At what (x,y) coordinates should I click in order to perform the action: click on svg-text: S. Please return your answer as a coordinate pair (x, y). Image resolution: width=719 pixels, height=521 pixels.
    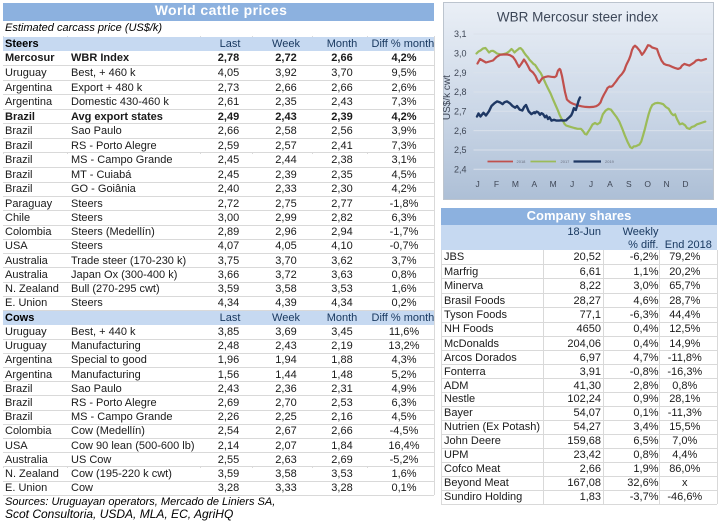
    Looking at the image, I should click on (629, 184).